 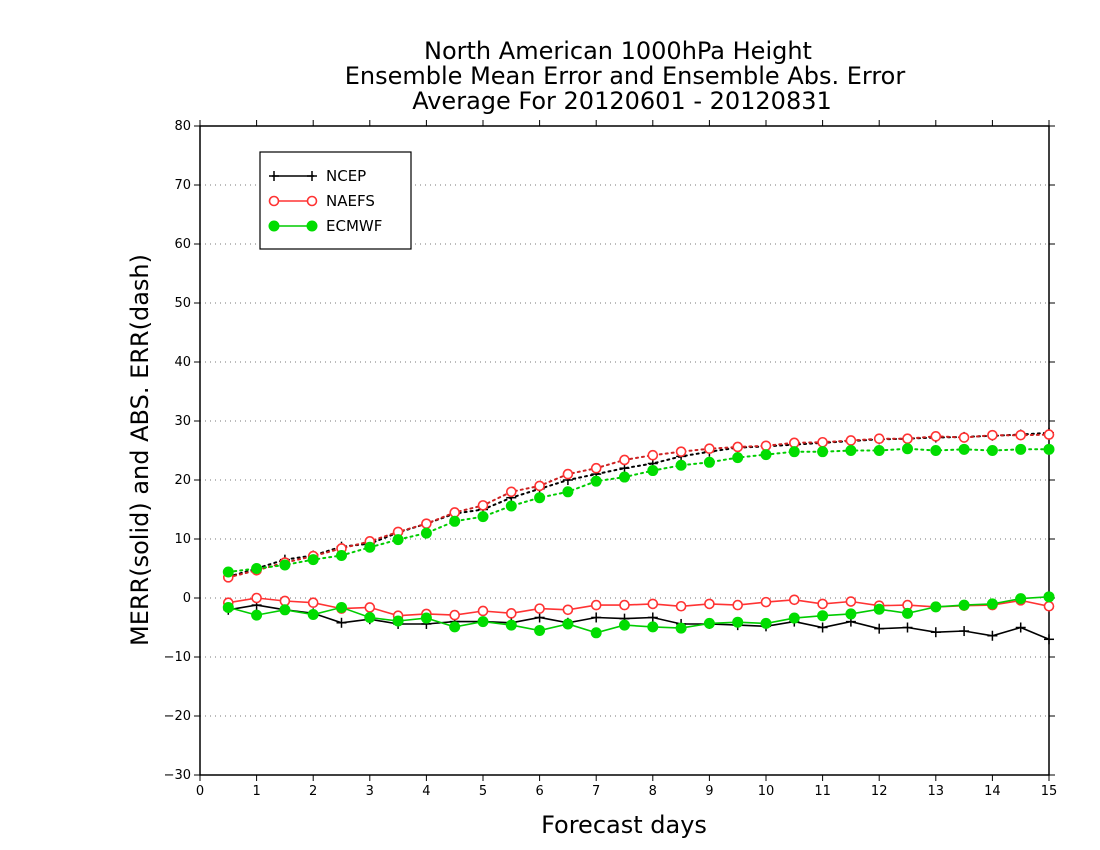 What do you see at coordinates (182, 539) in the screenshot?
I see `y-tick-label: 10` at bounding box center [182, 539].